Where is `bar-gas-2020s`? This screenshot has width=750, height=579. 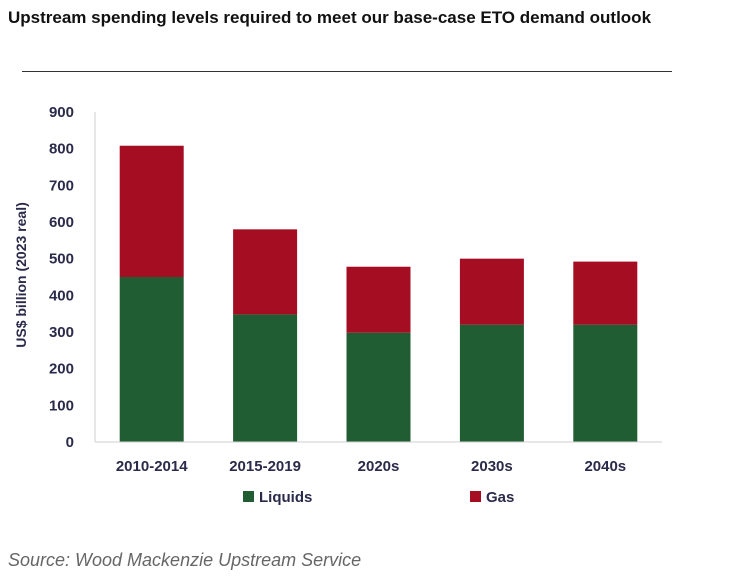 bar-gas-2020s is located at coordinates (378, 299).